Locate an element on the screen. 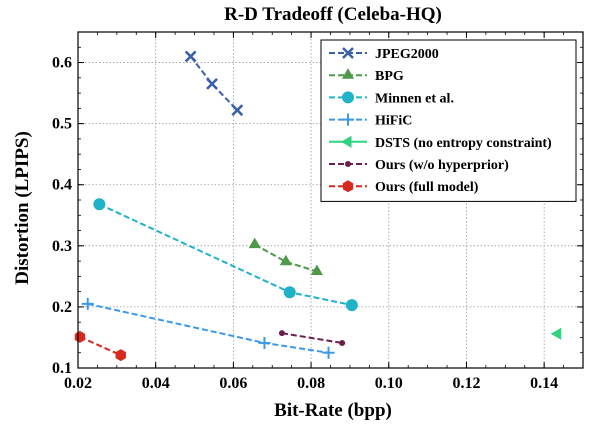 The width and height of the screenshot is (591, 424). y-tick-label: 0.4 is located at coordinates (62, 185).